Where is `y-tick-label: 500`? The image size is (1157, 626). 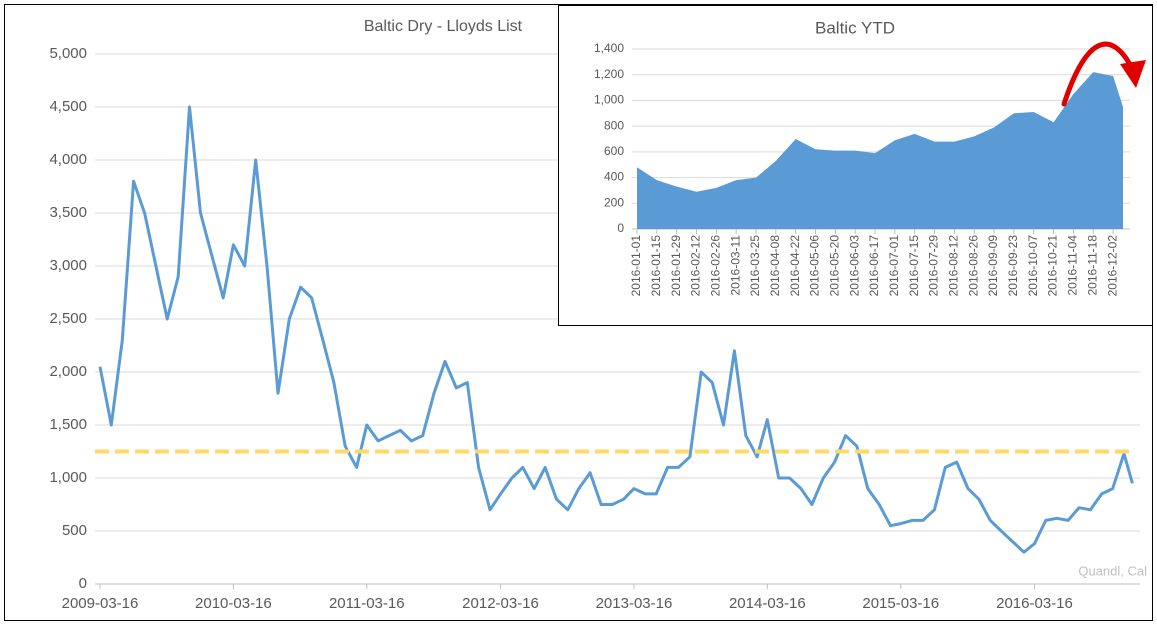 y-tick-label: 500 is located at coordinates (74, 530).